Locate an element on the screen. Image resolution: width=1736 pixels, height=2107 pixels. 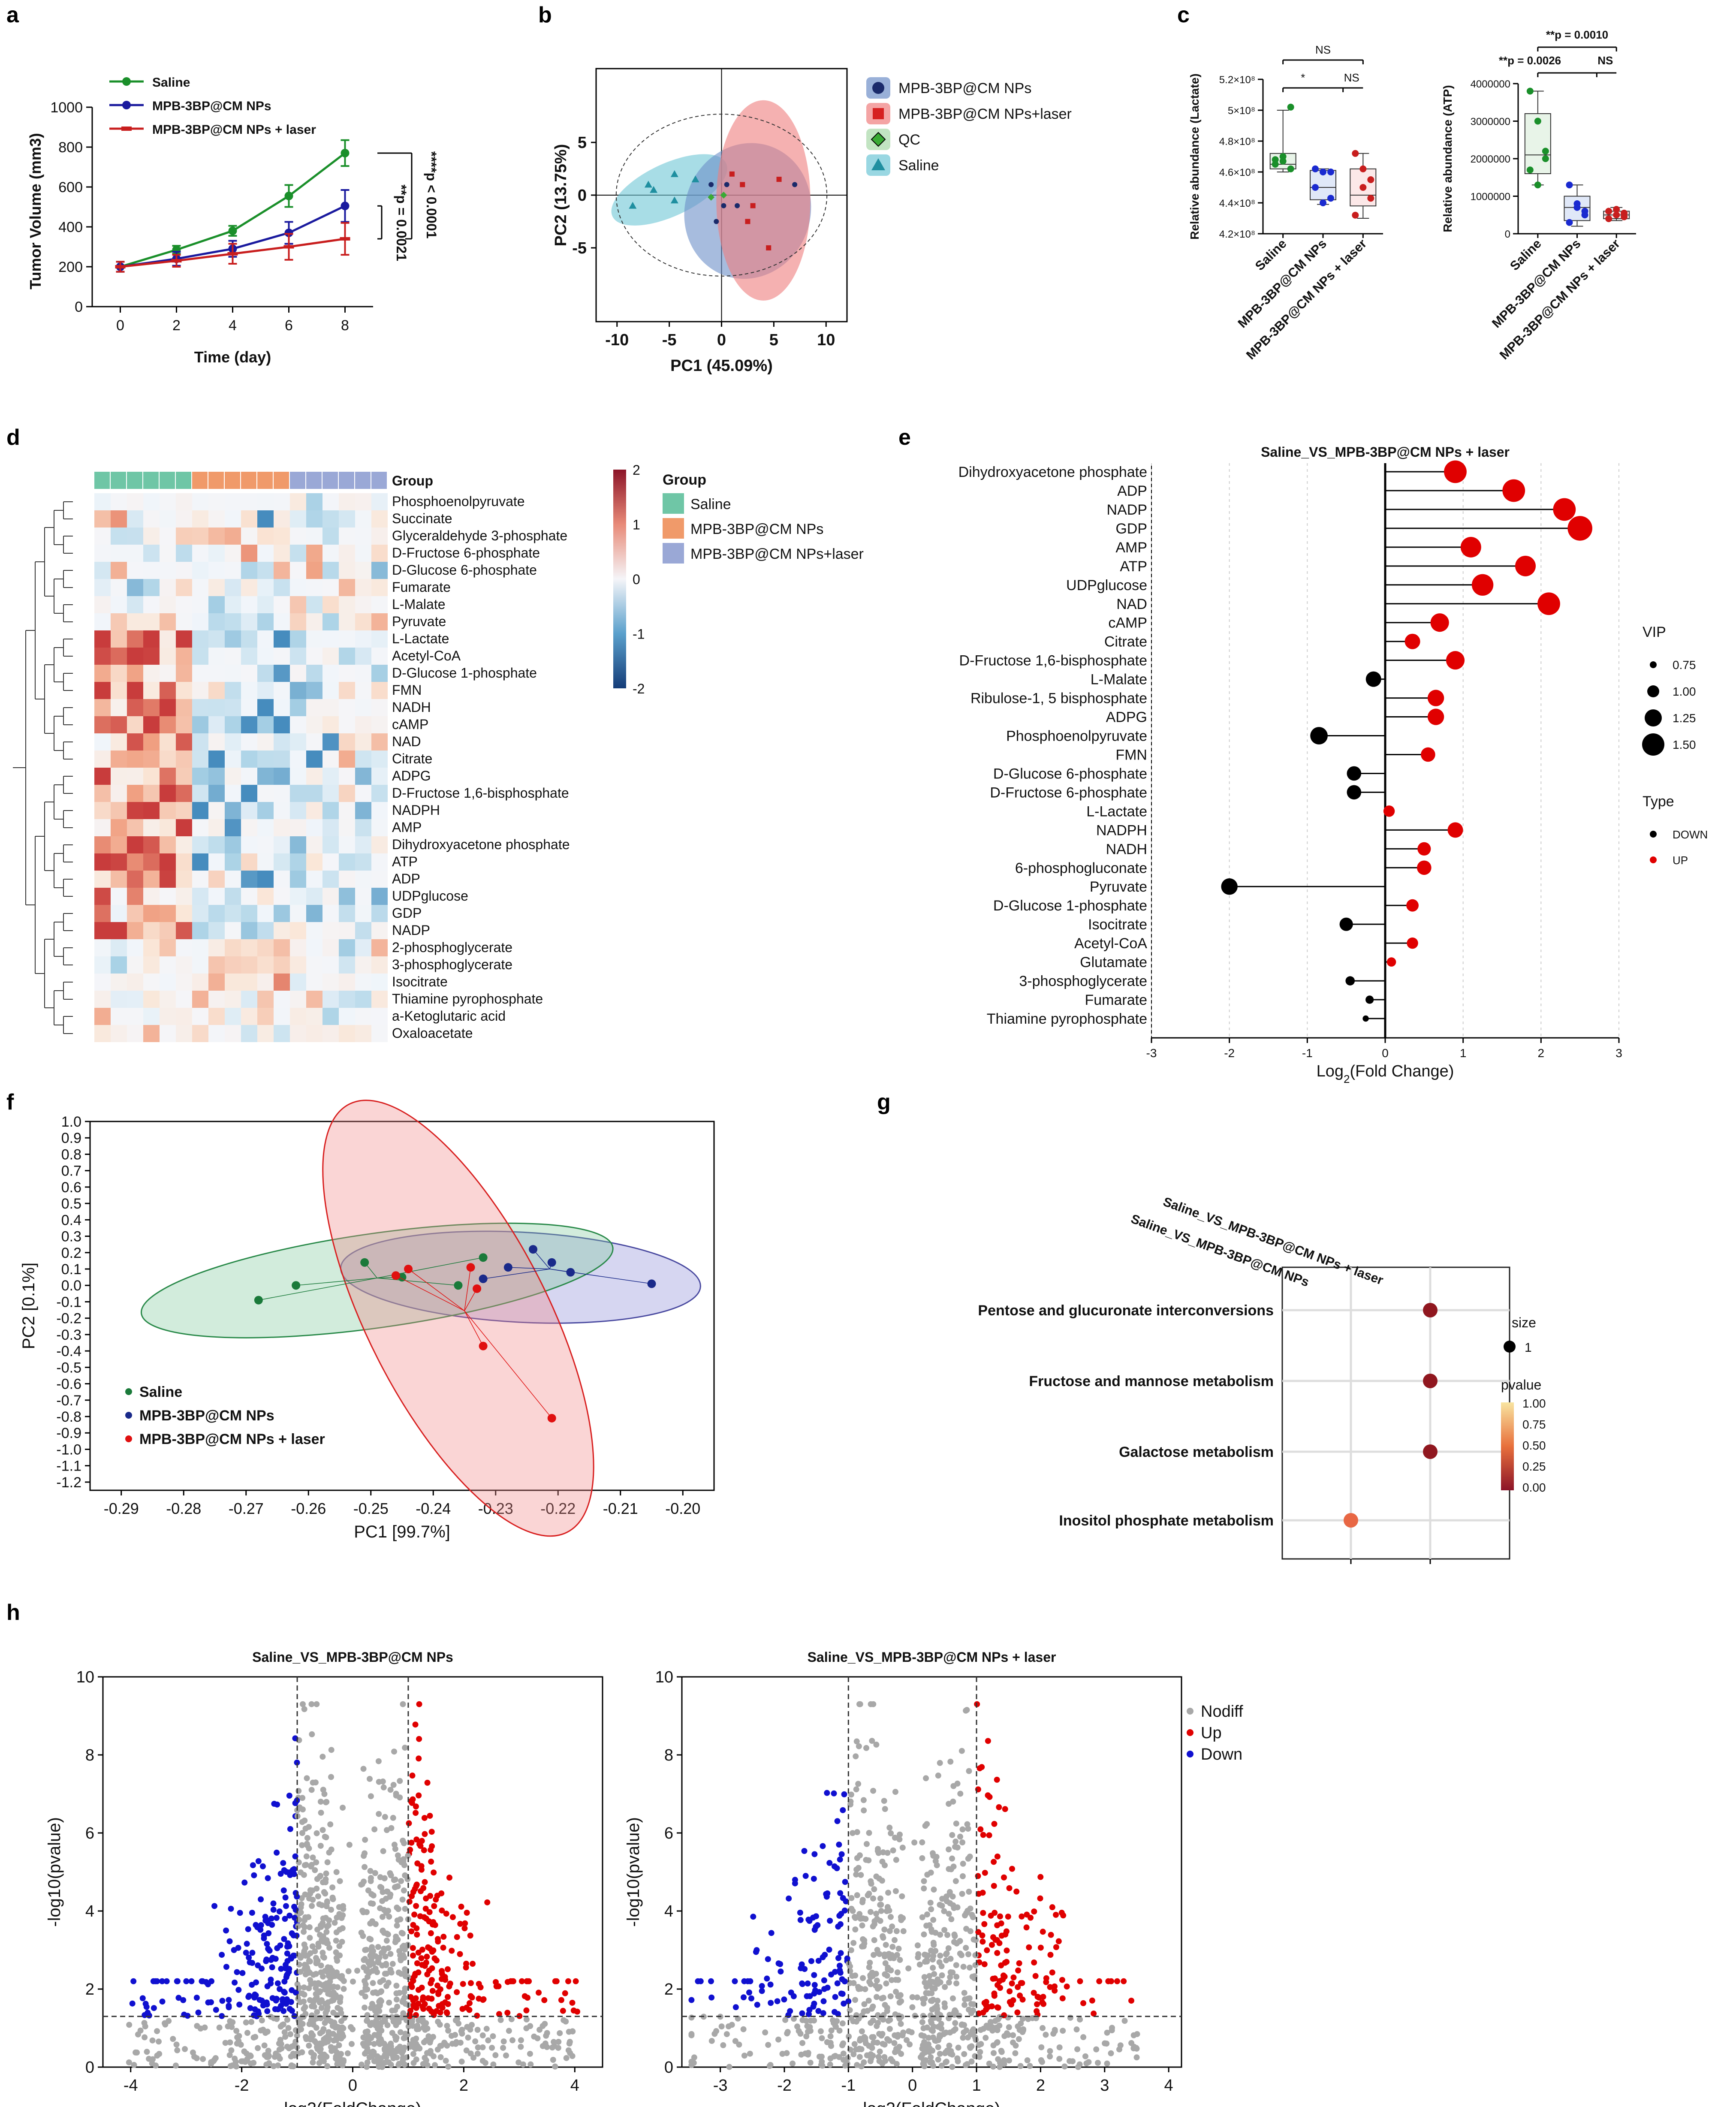
f-y-tick-label: 0.9 is located at coordinates (71, 1138).